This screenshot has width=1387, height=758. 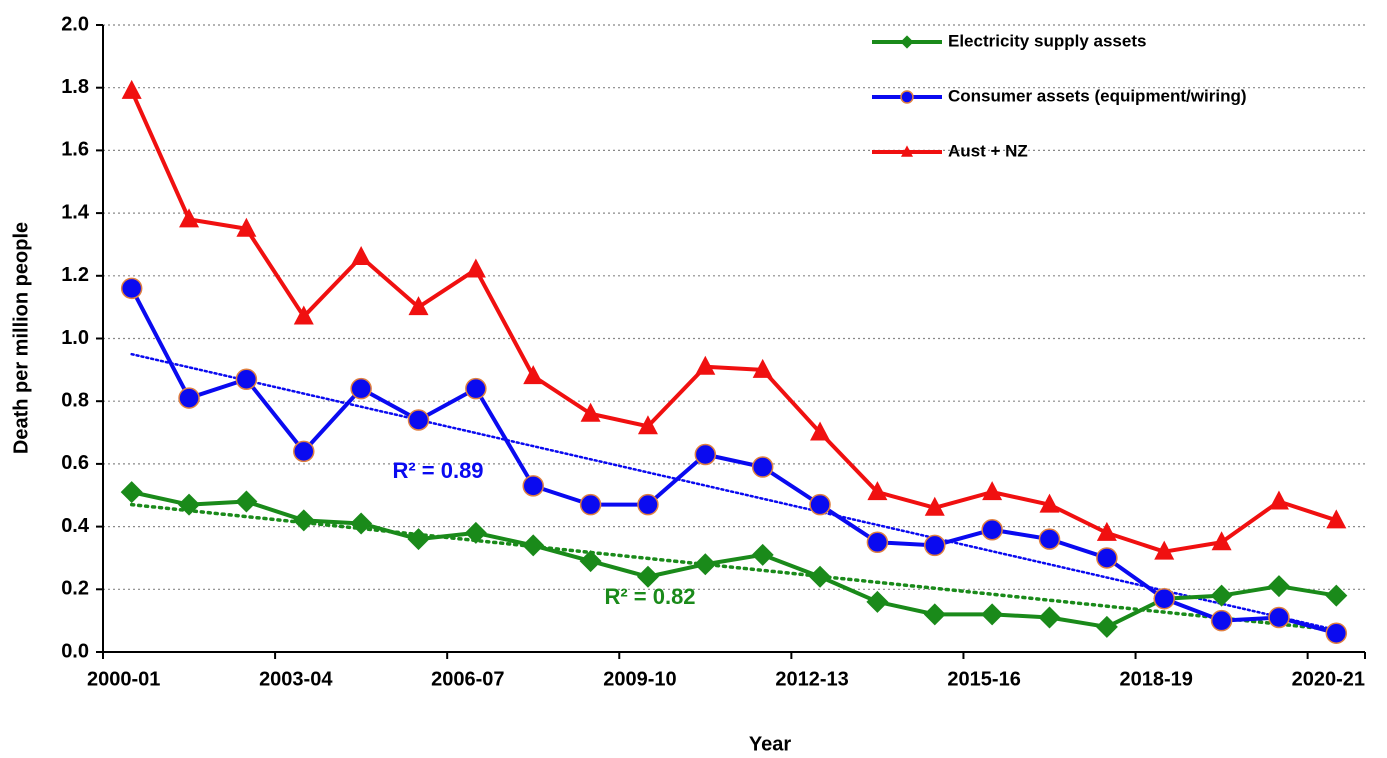 What do you see at coordinates (75, 400) in the screenshot?
I see `y-tick-label: 0.8` at bounding box center [75, 400].